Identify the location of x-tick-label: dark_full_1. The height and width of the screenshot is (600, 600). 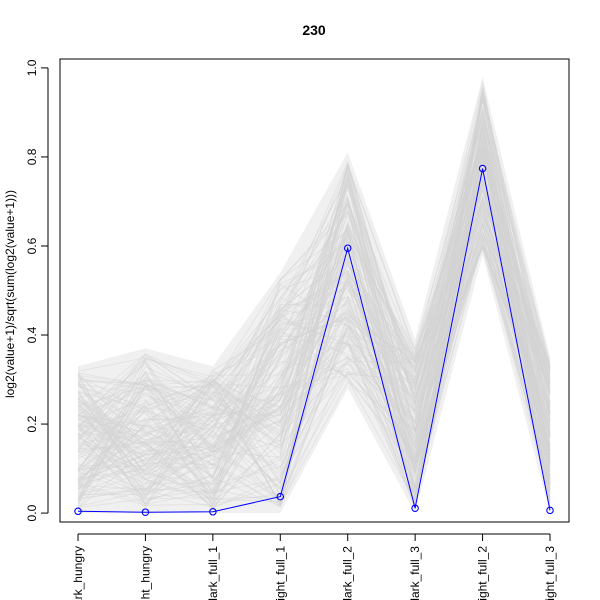
(213, 573).